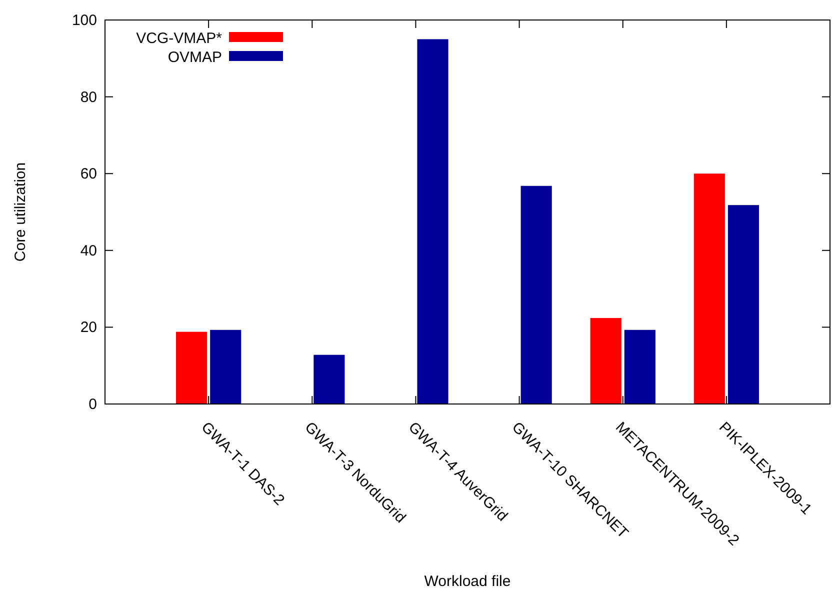 The width and height of the screenshot is (839, 594). What do you see at coordinates (467, 581) in the screenshot?
I see `x-axis-title: Workload file` at bounding box center [467, 581].